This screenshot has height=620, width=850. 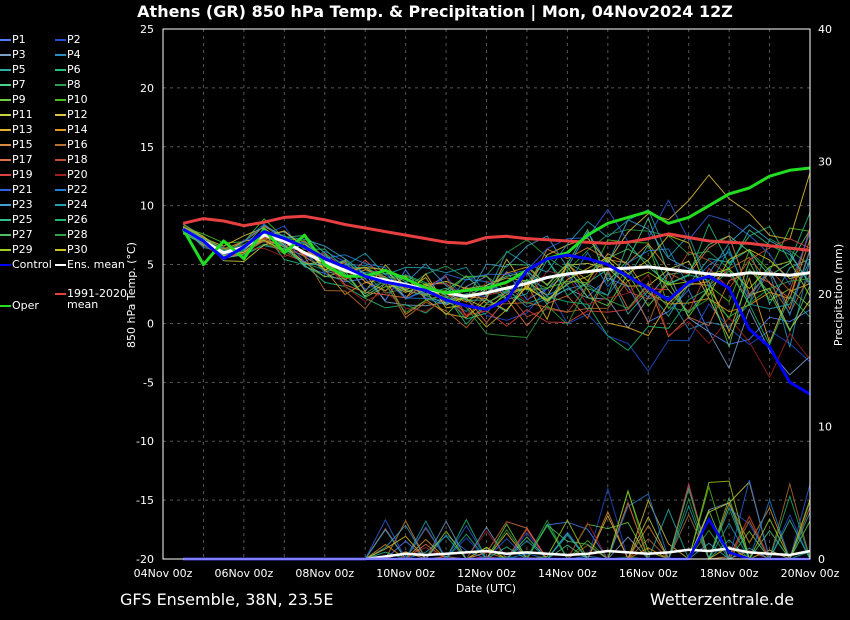 What do you see at coordinates (22, 174) in the screenshot?
I see `legend-label: P19` at bounding box center [22, 174].